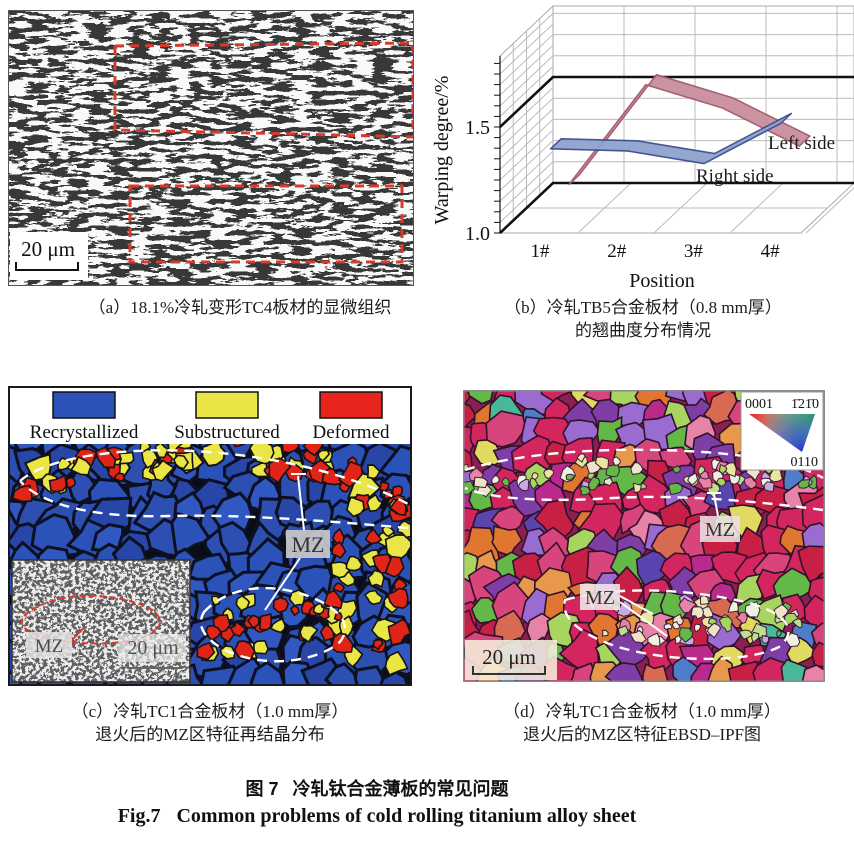 The width and height of the screenshot is (854, 848). What do you see at coordinates (273, 624) in the screenshot?
I see `mz-band-outline-bottom` at bounding box center [273, 624].